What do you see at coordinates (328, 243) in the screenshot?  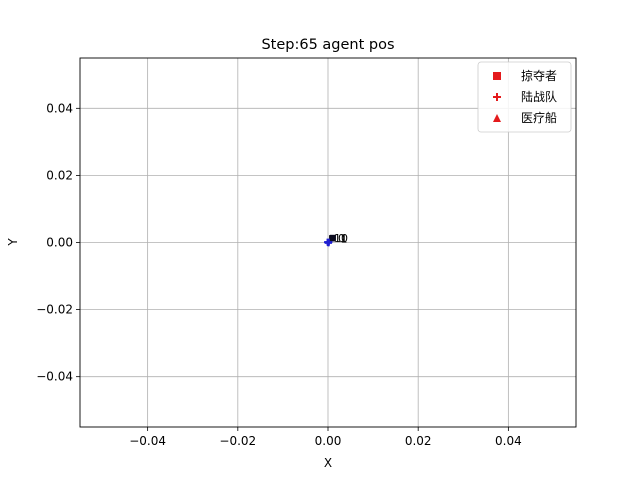 I see `data-point-plus` at bounding box center [328, 243].